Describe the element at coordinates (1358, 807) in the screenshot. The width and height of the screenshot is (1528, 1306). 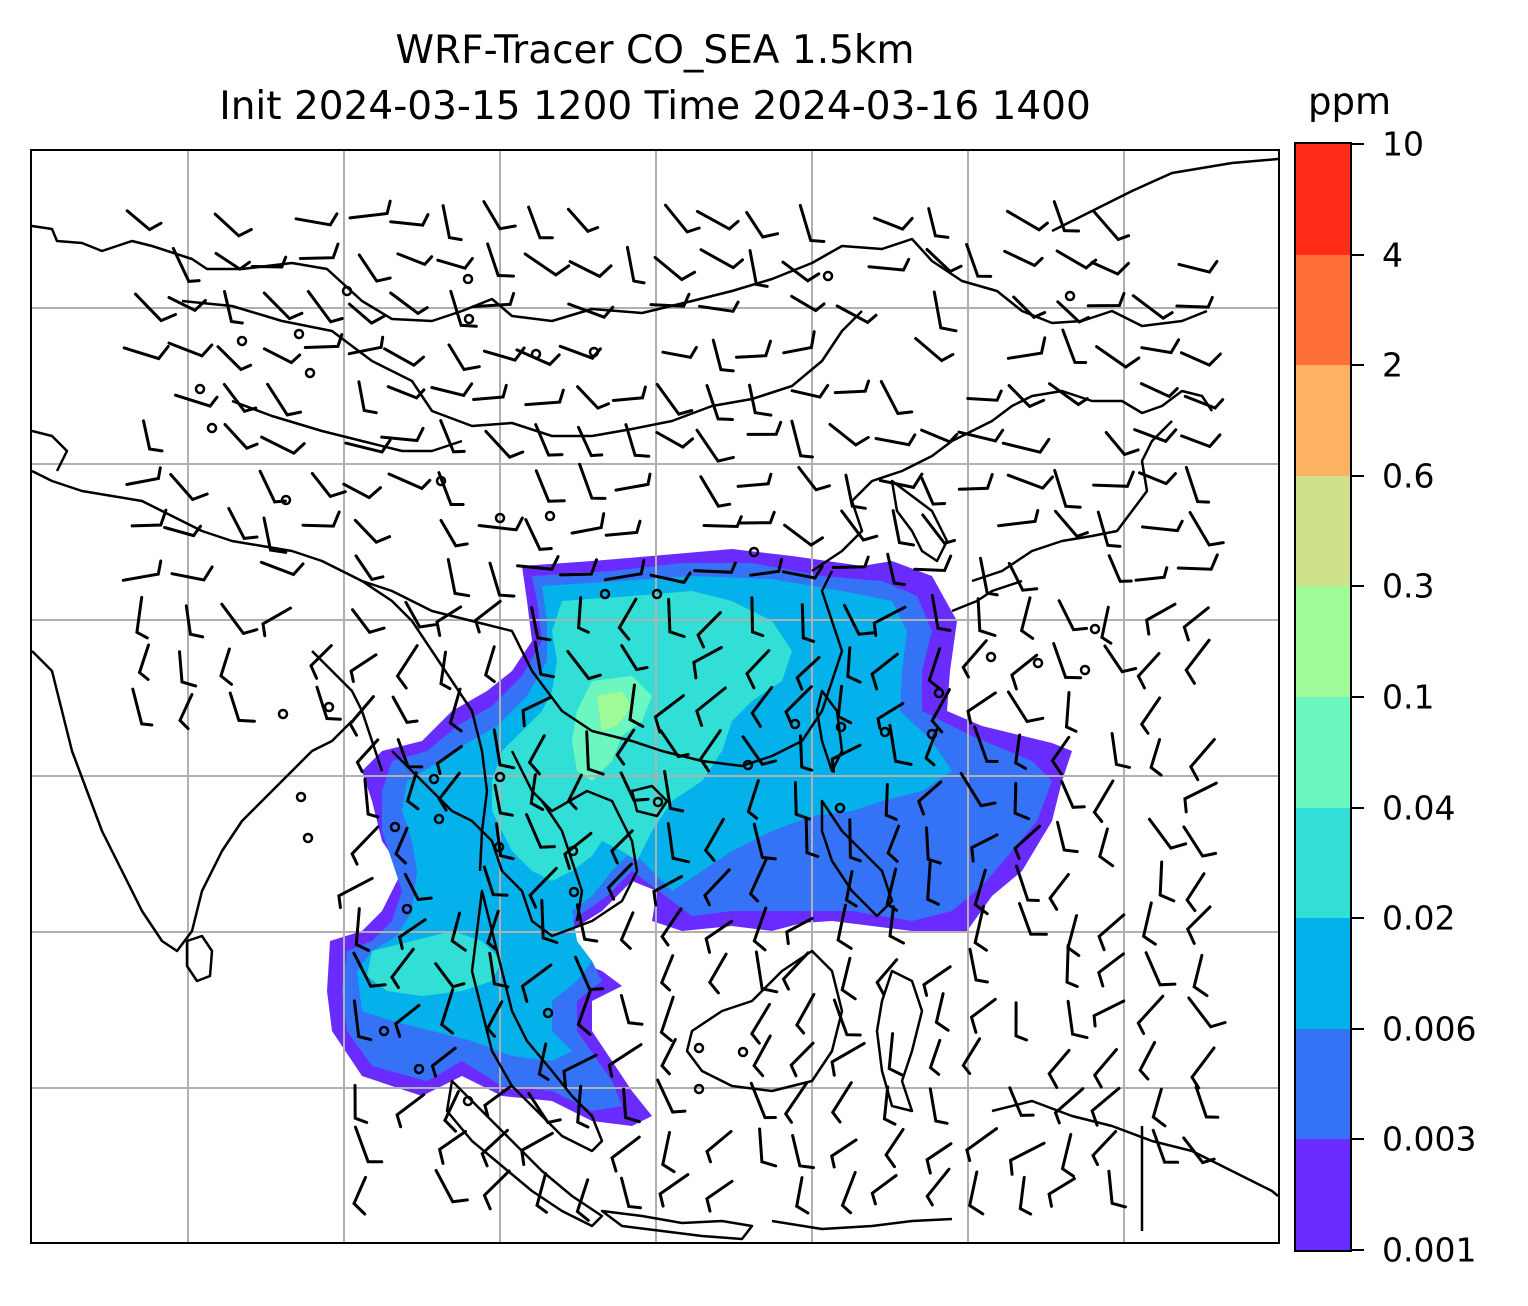
I see `colorbar-tick` at that location.